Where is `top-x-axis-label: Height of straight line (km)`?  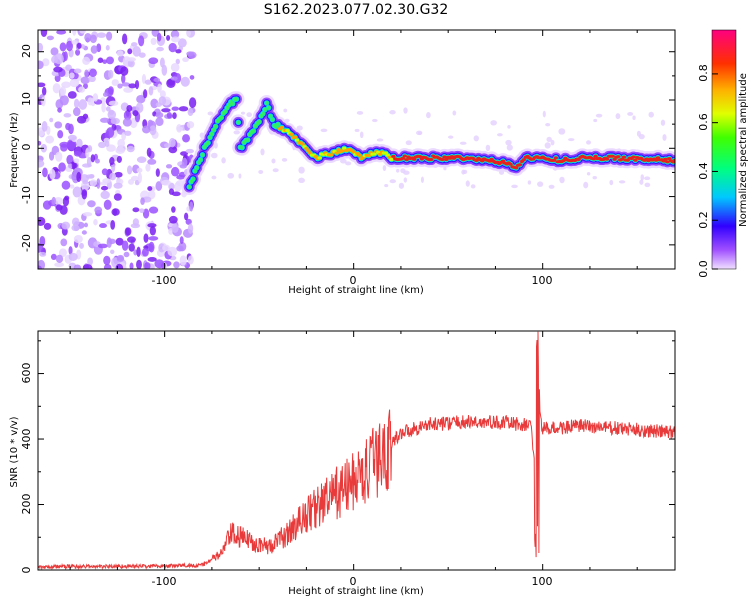
top-x-axis-label: Height of straight line (km) is located at coordinates (356, 290).